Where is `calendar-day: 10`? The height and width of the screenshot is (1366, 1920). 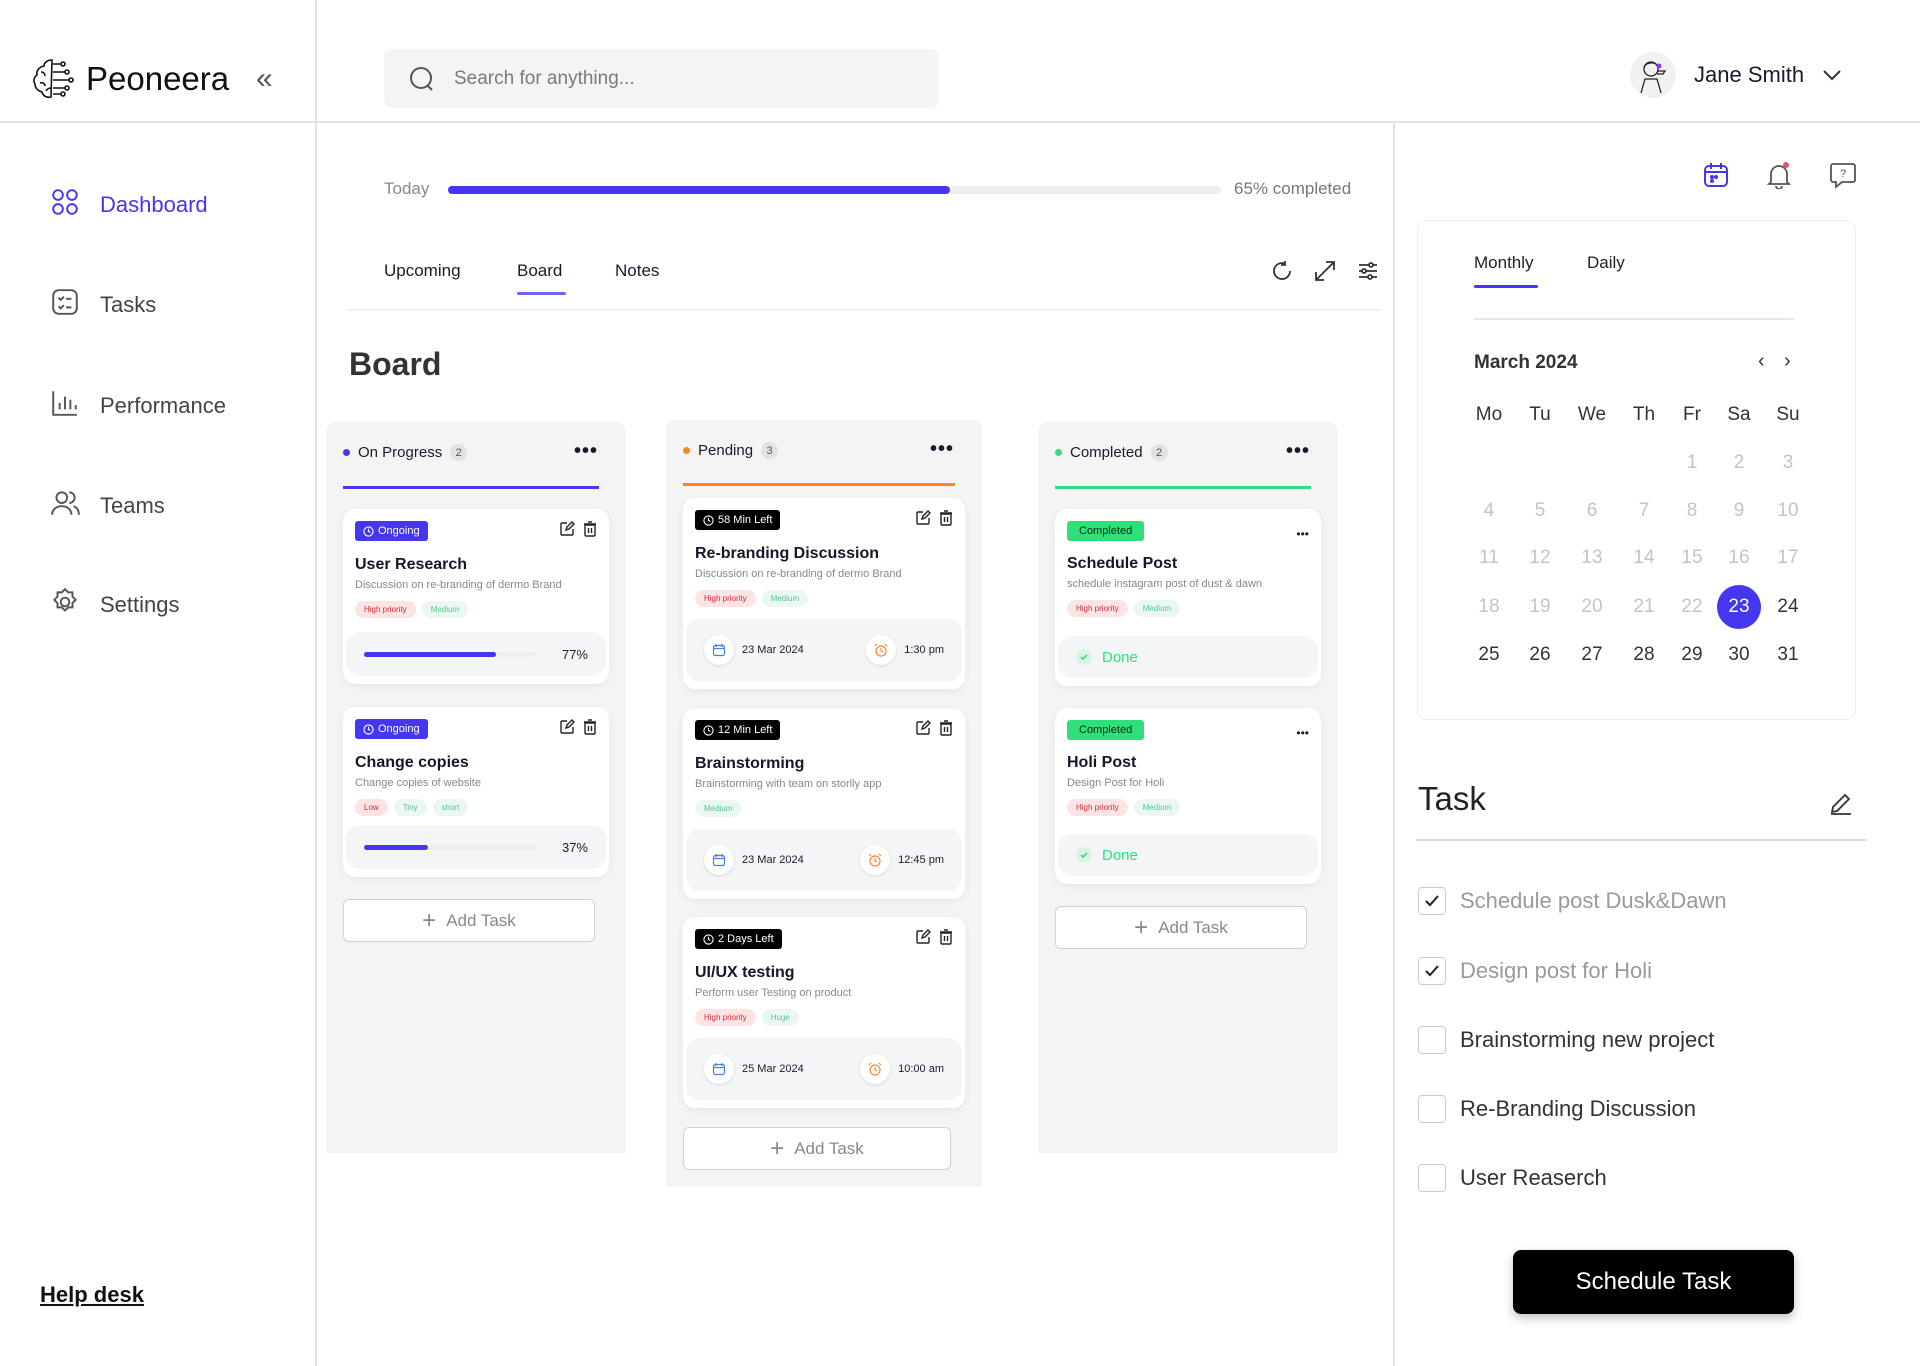
calendar-day: 10 is located at coordinates (1788, 510).